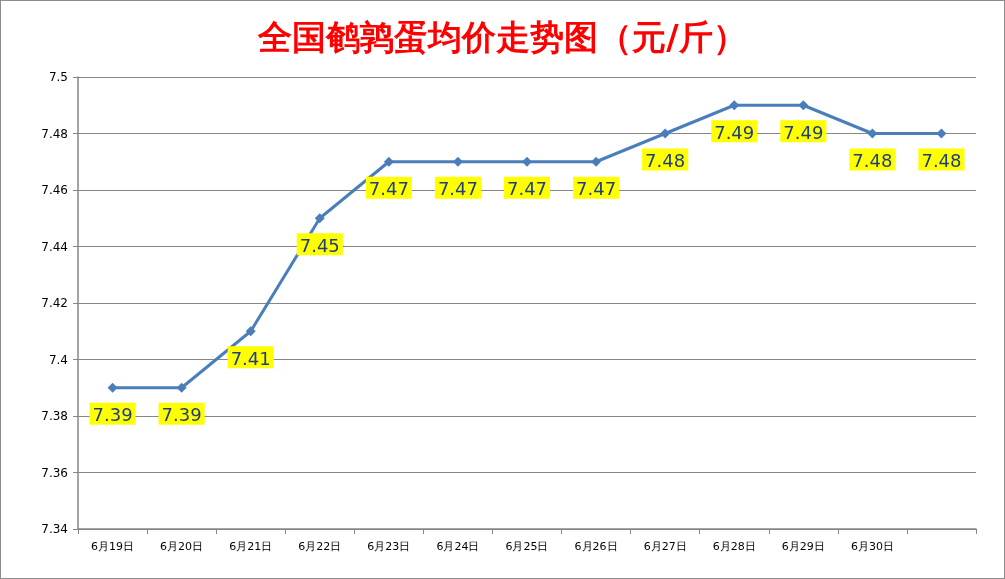  What do you see at coordinates (389, 546) in the screenshot?
I see `x-tick-label: 6月23日` at bounding box center [389, 546].